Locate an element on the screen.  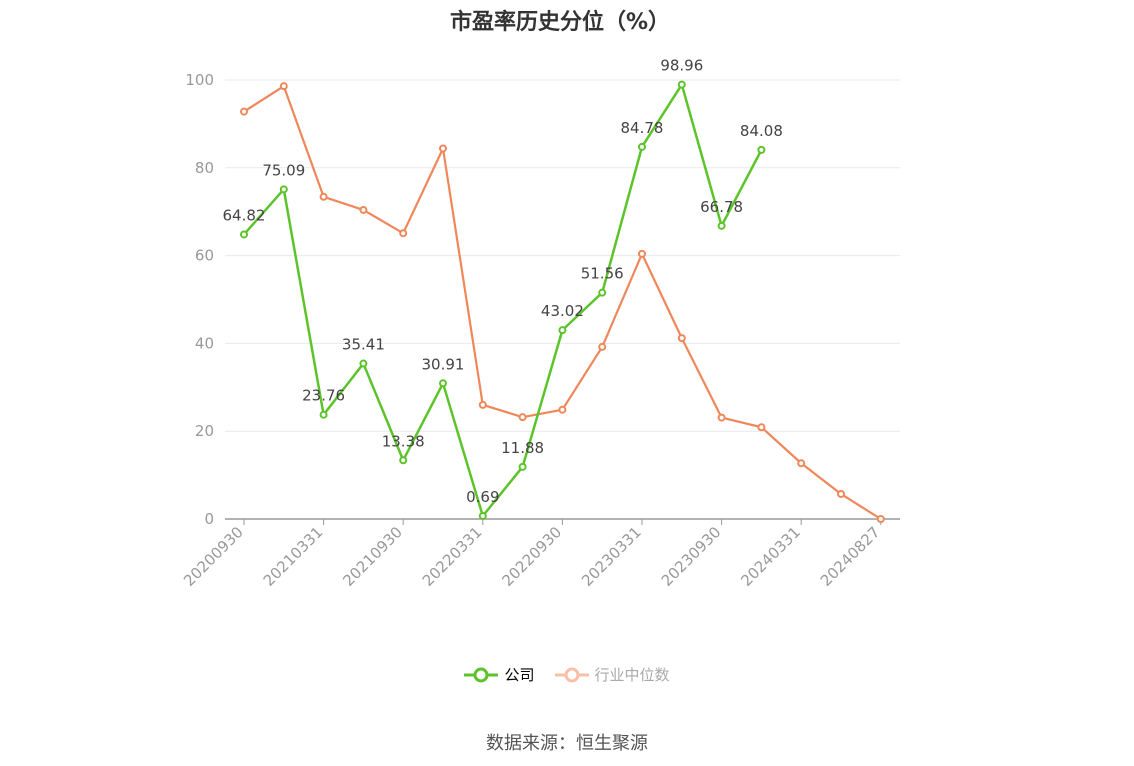
legend-industry-label: 行业中位数 is located at coordinates (632, 675).